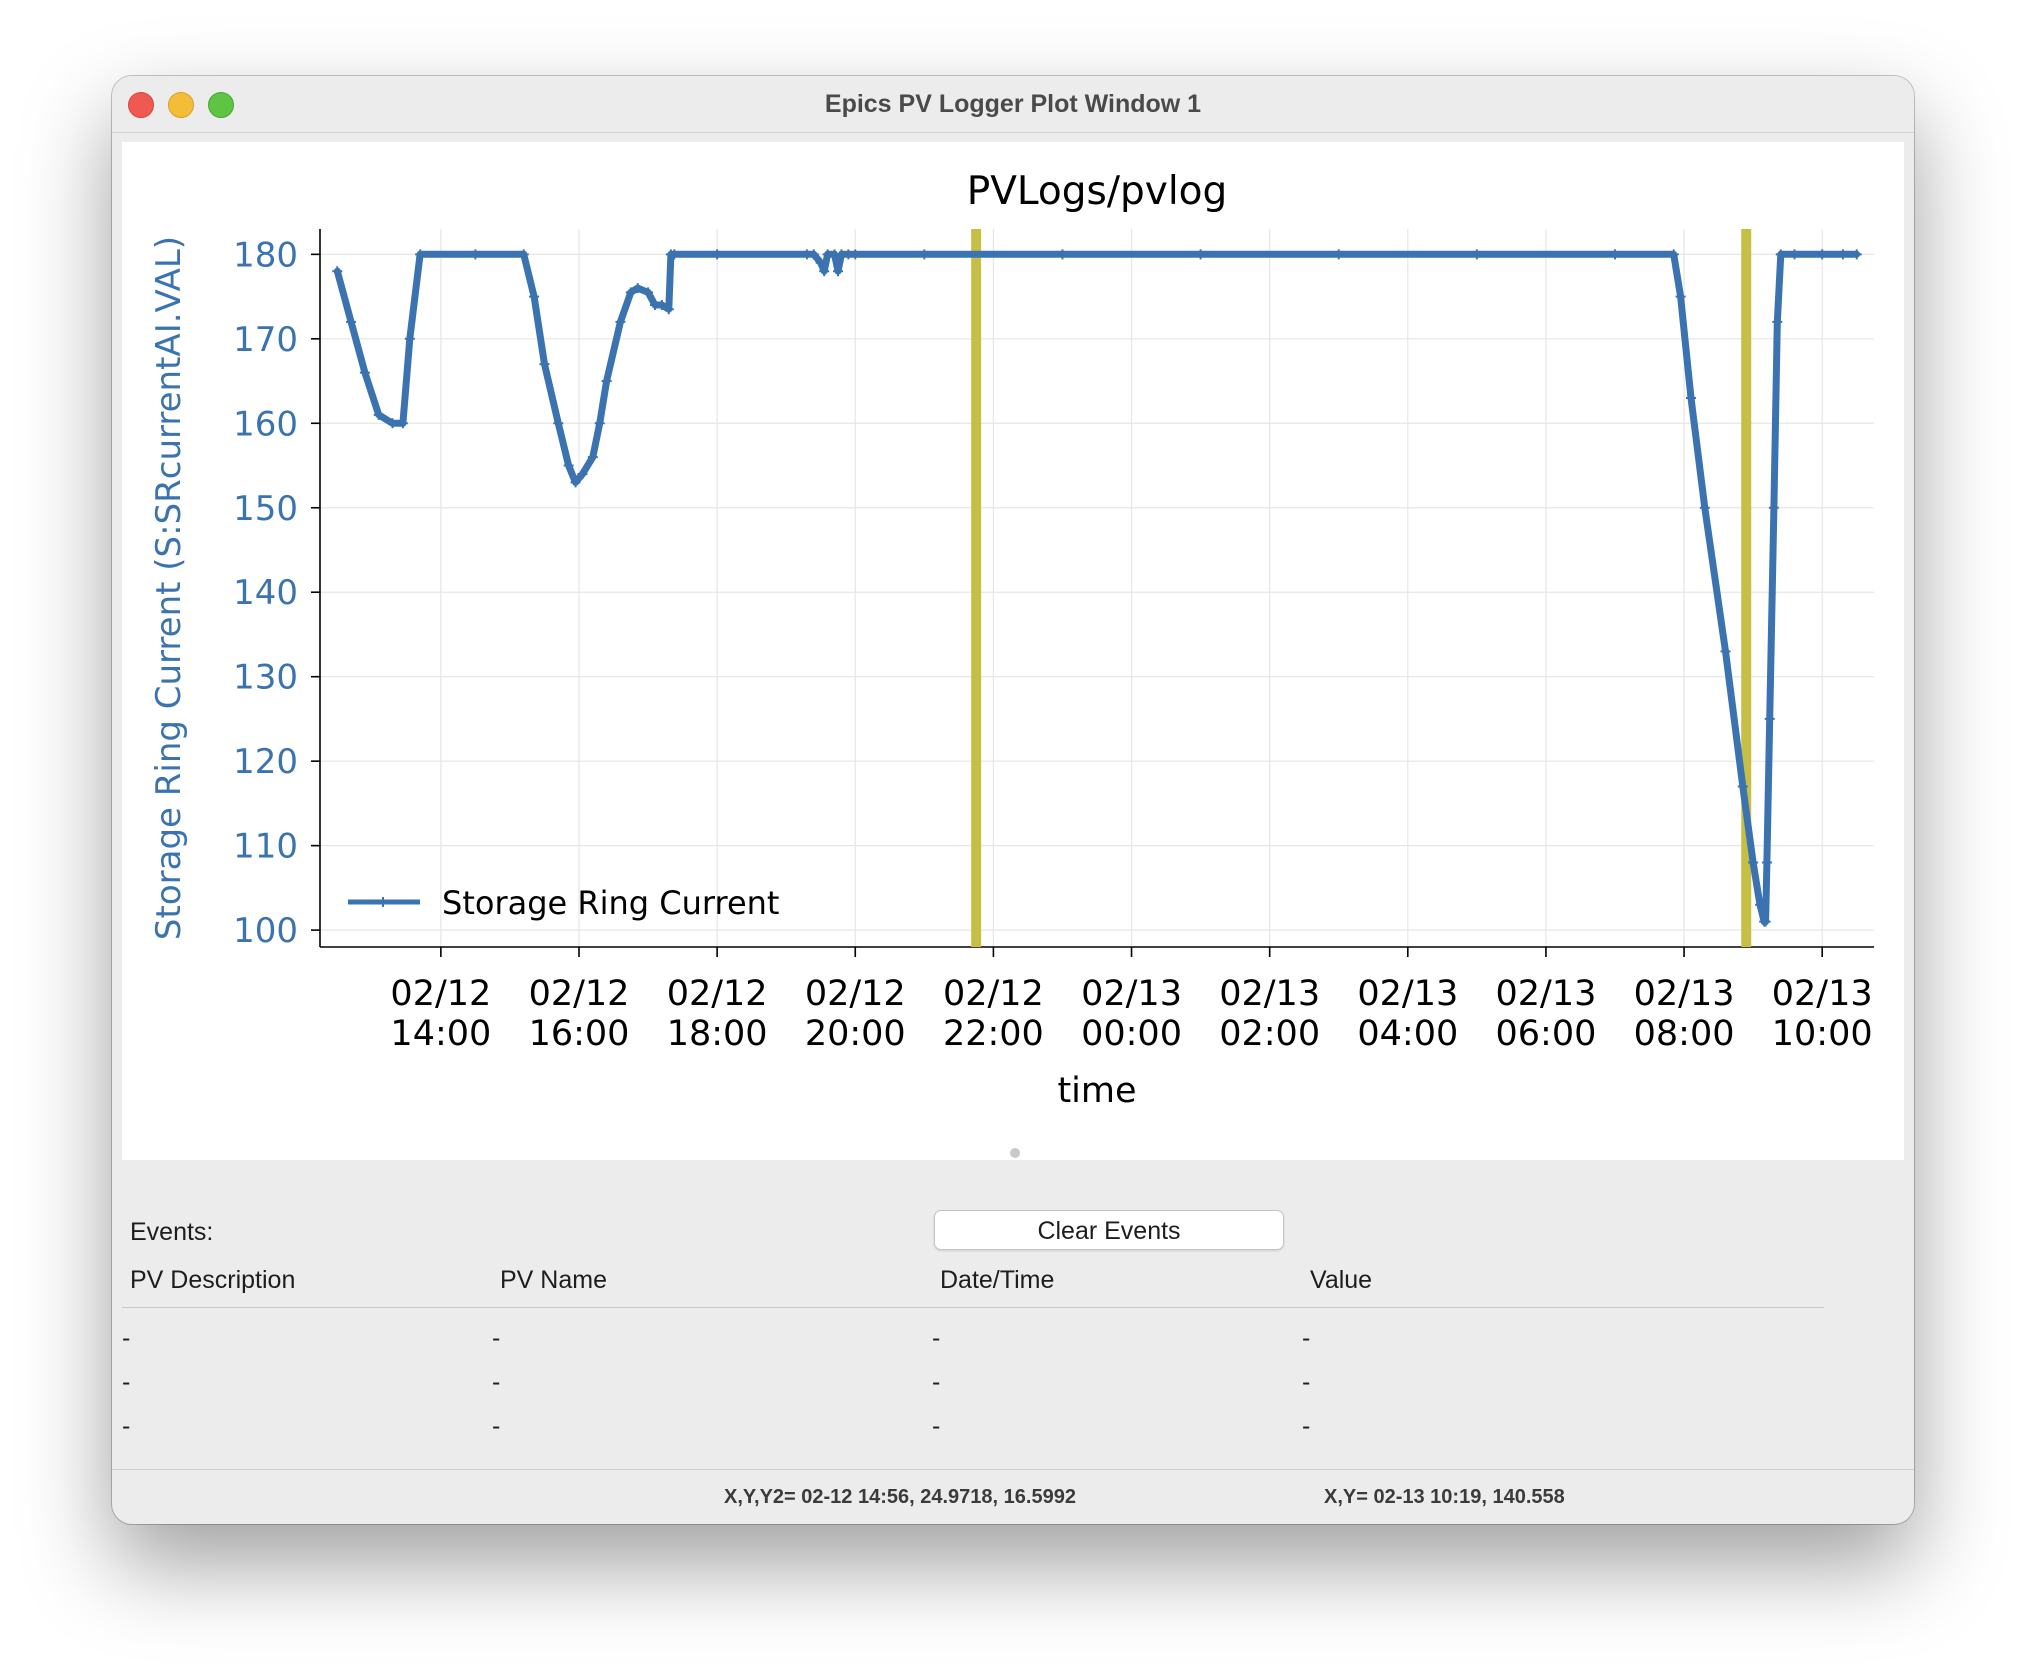 Image resolution: width=2024 pixels, height=1672 pixels. I want to click on x-tick-label-time: 04:00, so click(1407, 1034).